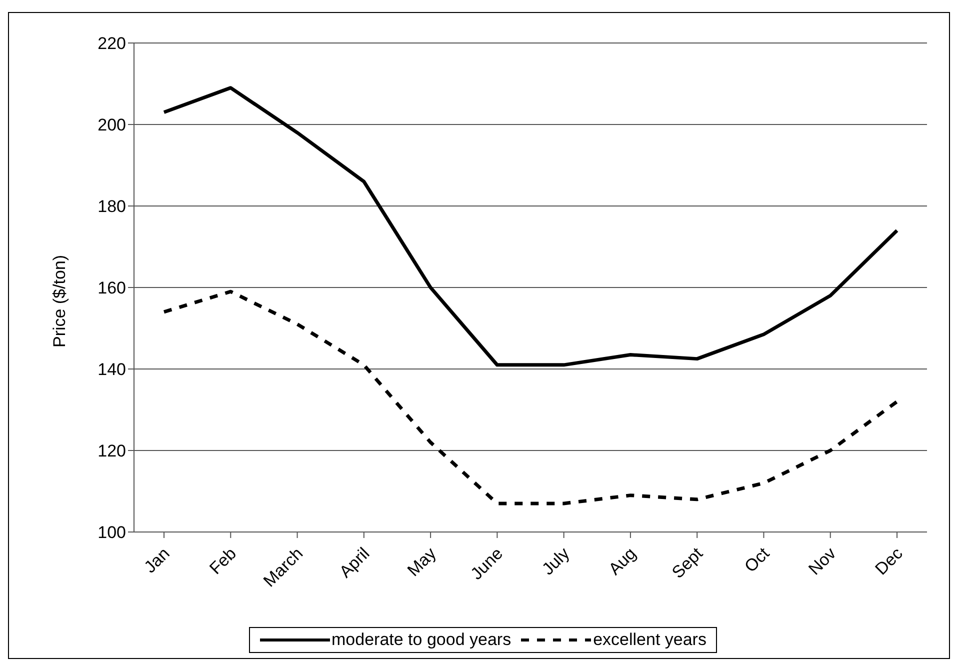 The image size is (959, 666). I want to click on legend-label: moderate to good years, so click(421, 640).